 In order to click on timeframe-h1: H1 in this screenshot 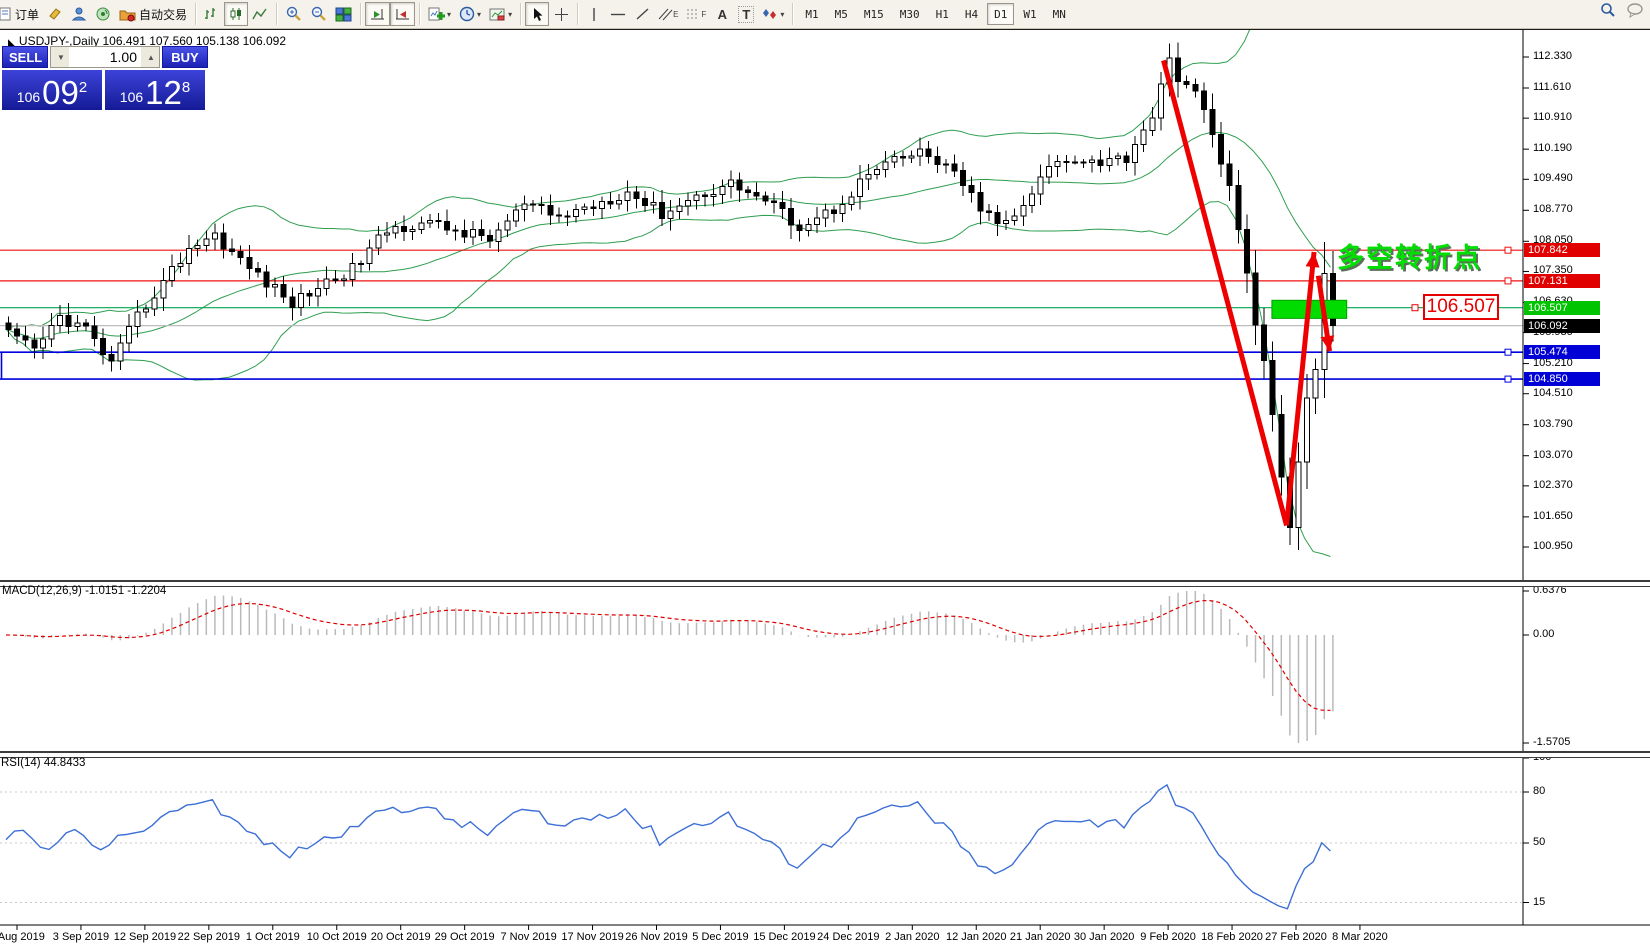, I will do `click(942, 14)`.